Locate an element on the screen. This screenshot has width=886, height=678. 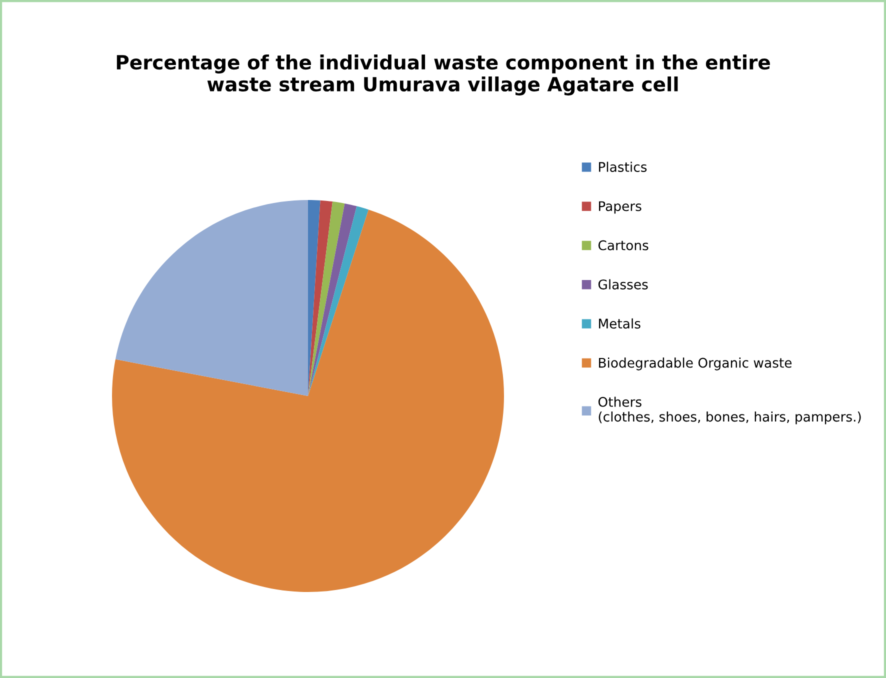
legend-label: Biodegradable Organic waste is located at coordinates (695, 364).